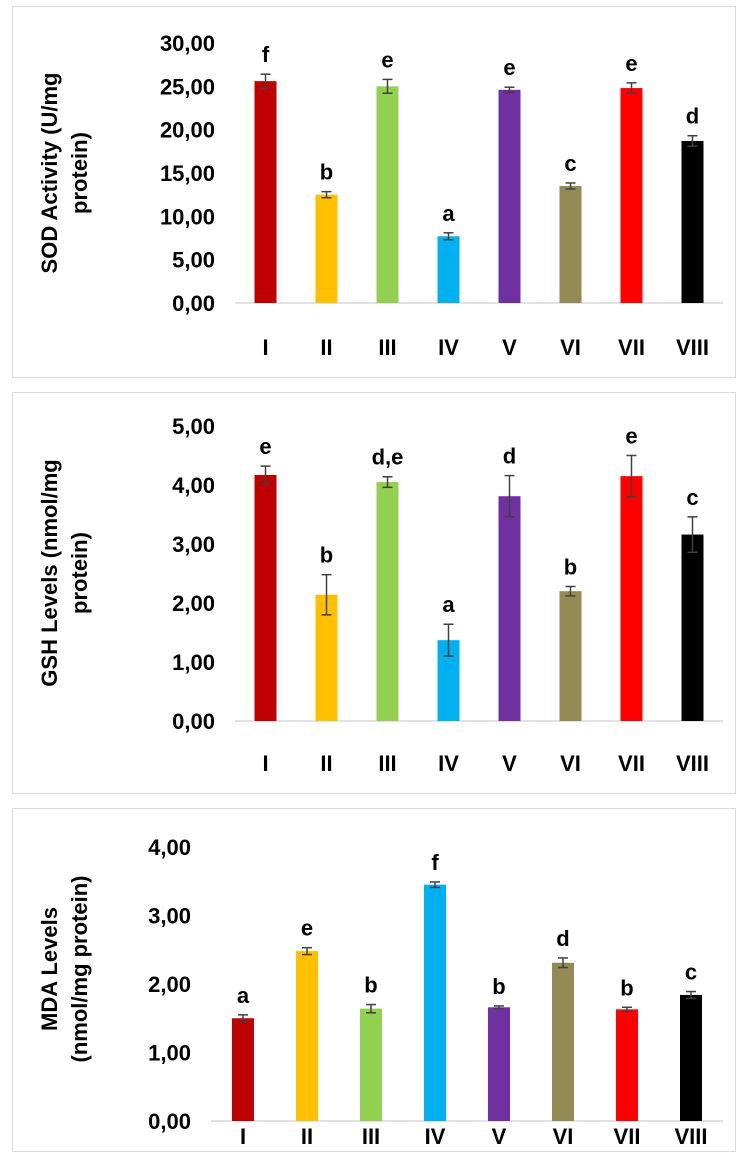 This screenshot has height=1152, width=752. What do you see at coordinates (387, 763) in the screenshot?
I see `gsh-category-label-III: III` at bounding box center [387, 763].